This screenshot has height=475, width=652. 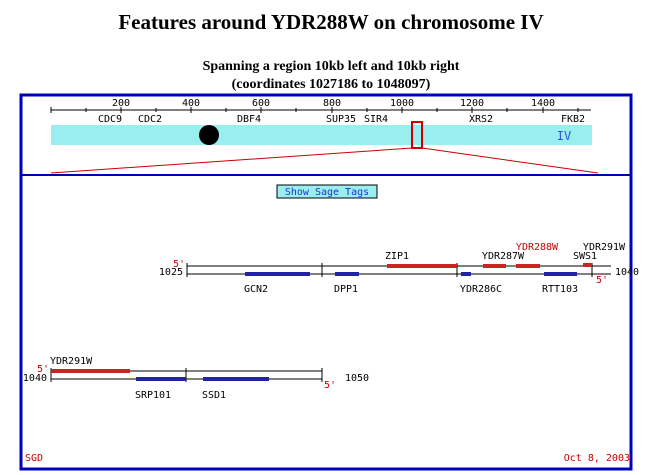 I want to click on sage-button: Show Sage Tags, so click(x=327, y=191).